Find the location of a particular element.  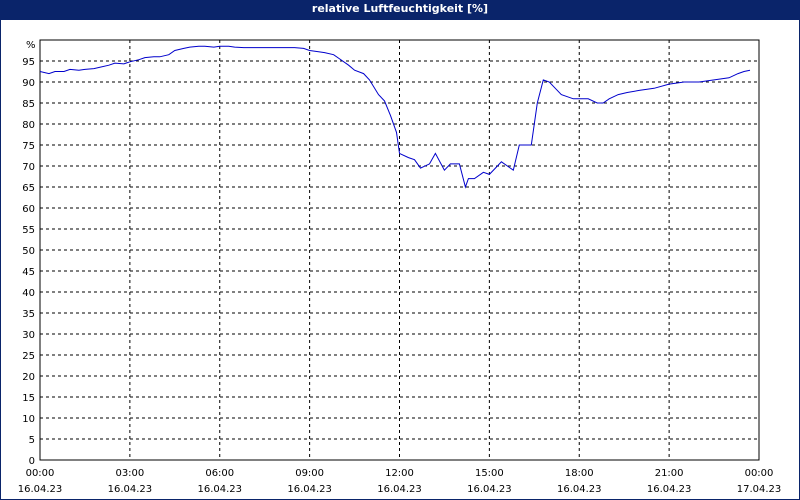

y-tick-label: 10 is located at coordinates (28, 419).